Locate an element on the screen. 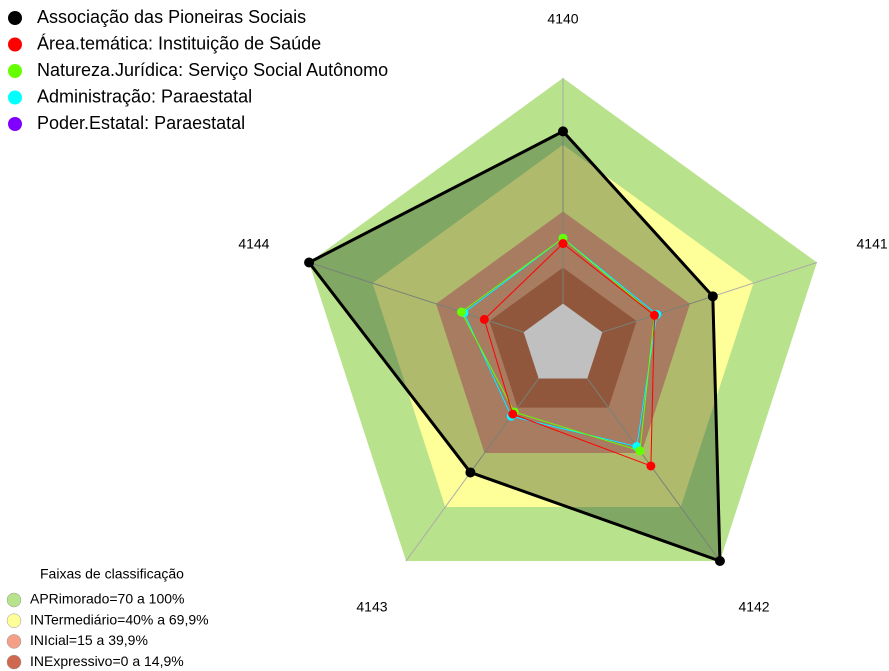 The width and height of the screenshot is (889, 671). band-legend-label: INTermediário=40% a 69,9% is located at coordinates (119, 619).